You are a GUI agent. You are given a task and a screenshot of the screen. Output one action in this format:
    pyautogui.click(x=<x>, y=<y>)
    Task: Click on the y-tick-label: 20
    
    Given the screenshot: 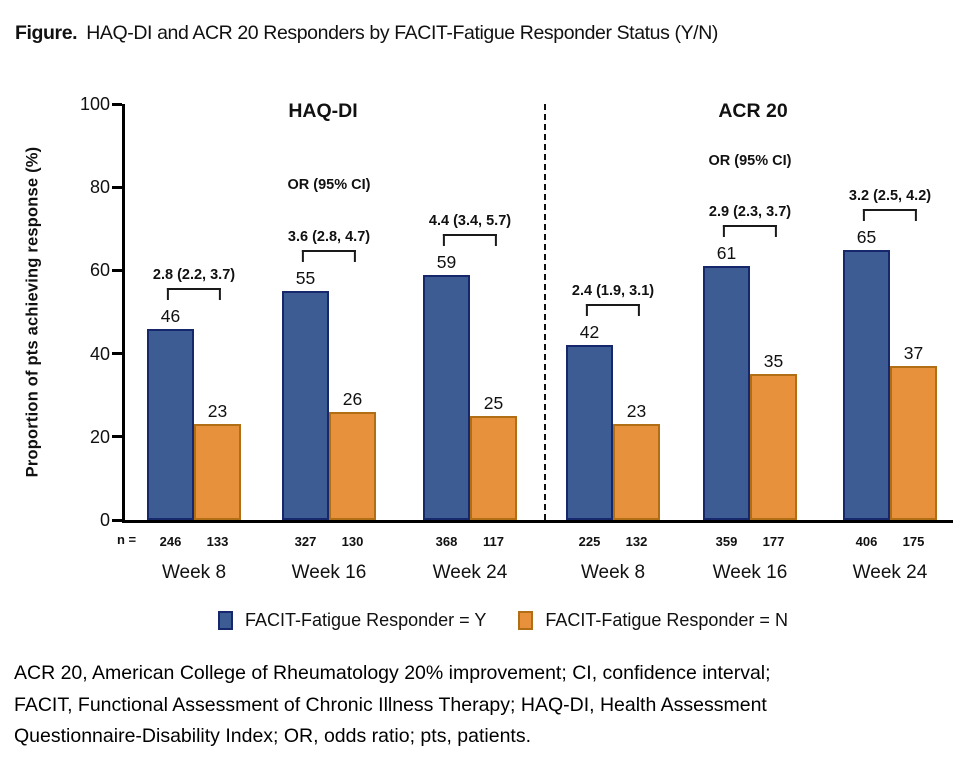 What is the action you would take?
    pyautogui.click(x=99, y=436)
    